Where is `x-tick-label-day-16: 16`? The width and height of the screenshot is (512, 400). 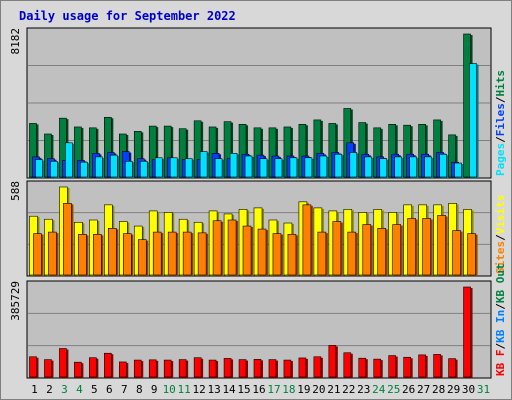 x-tick-label-day-16: 16 is located at coordinates (258, 389).